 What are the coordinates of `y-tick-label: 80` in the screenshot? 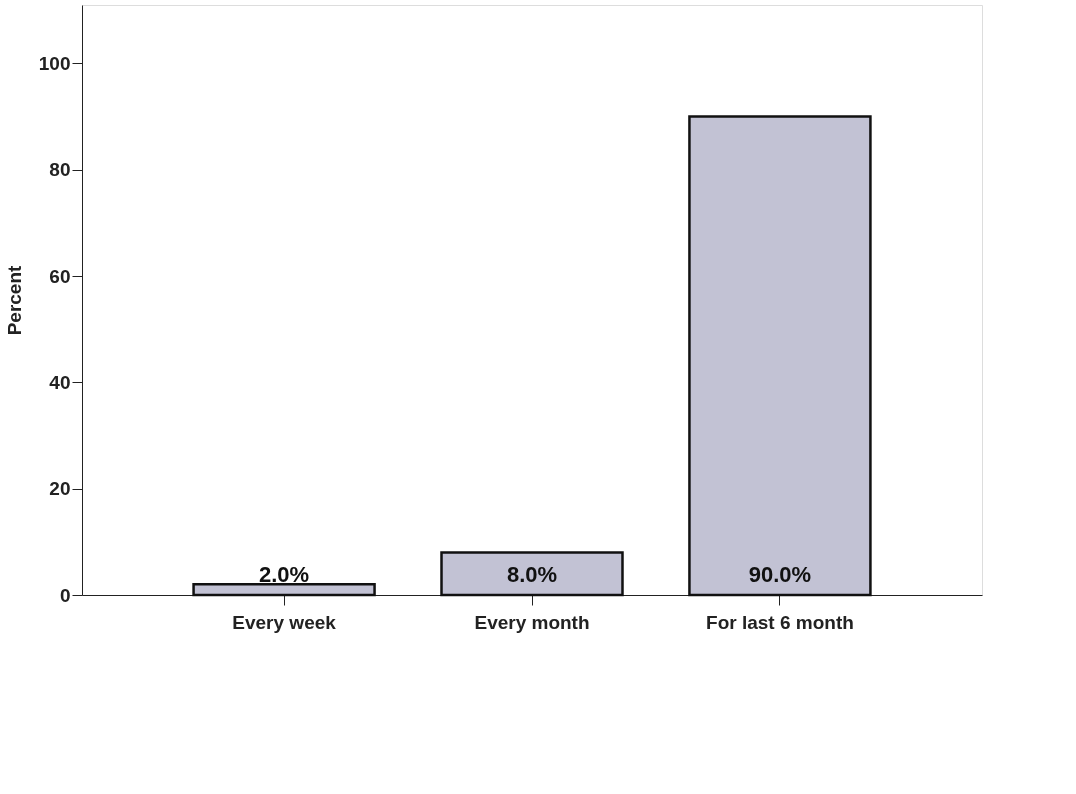 It's located at (60, 170).